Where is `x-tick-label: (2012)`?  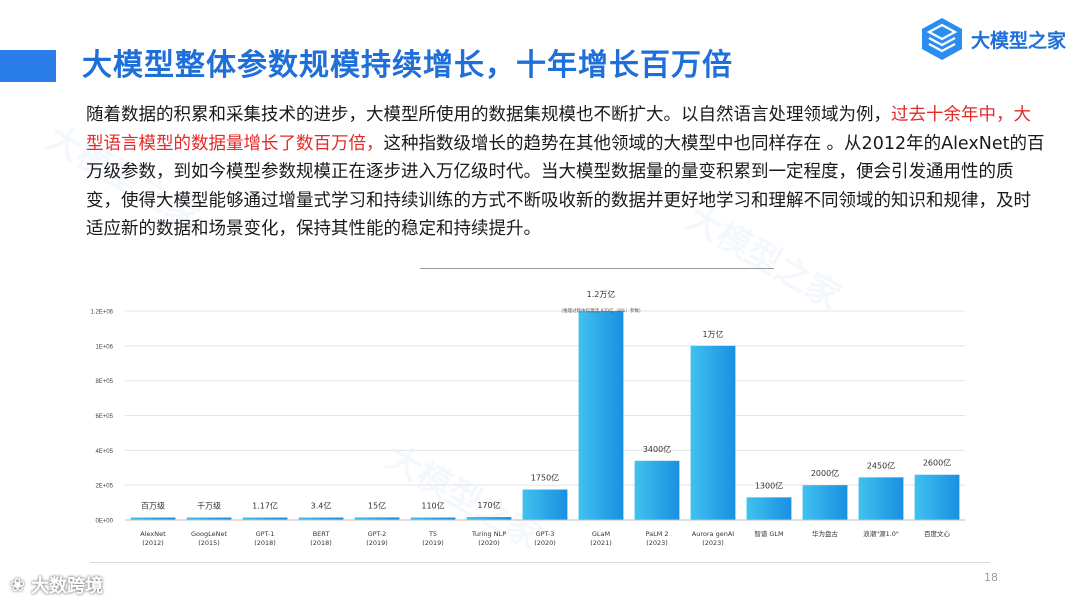 x-tick-label: (2012) is located at coordinates (153, 543).